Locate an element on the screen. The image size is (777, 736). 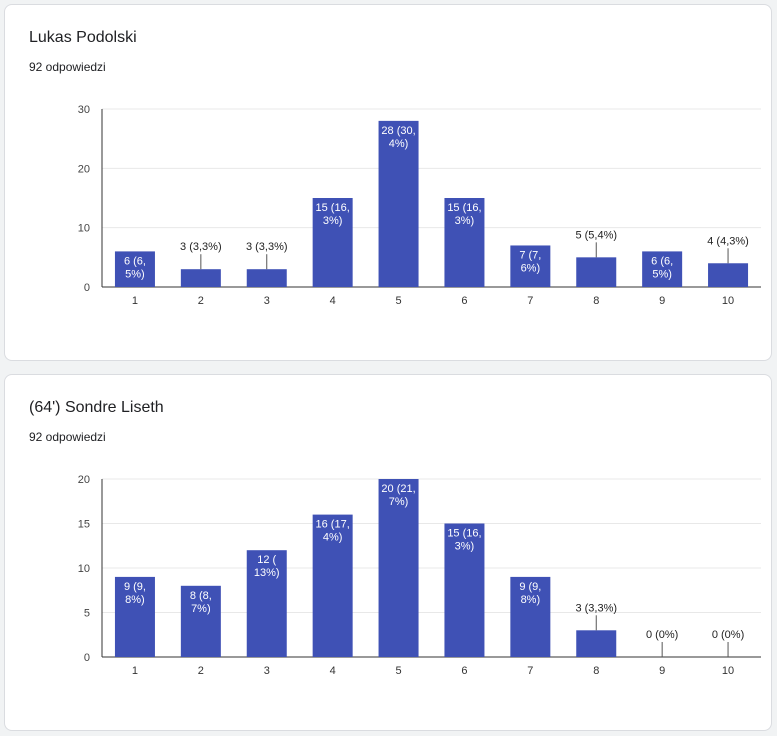
question-title: Lukas Podolski is located at coordinates (83, 37).